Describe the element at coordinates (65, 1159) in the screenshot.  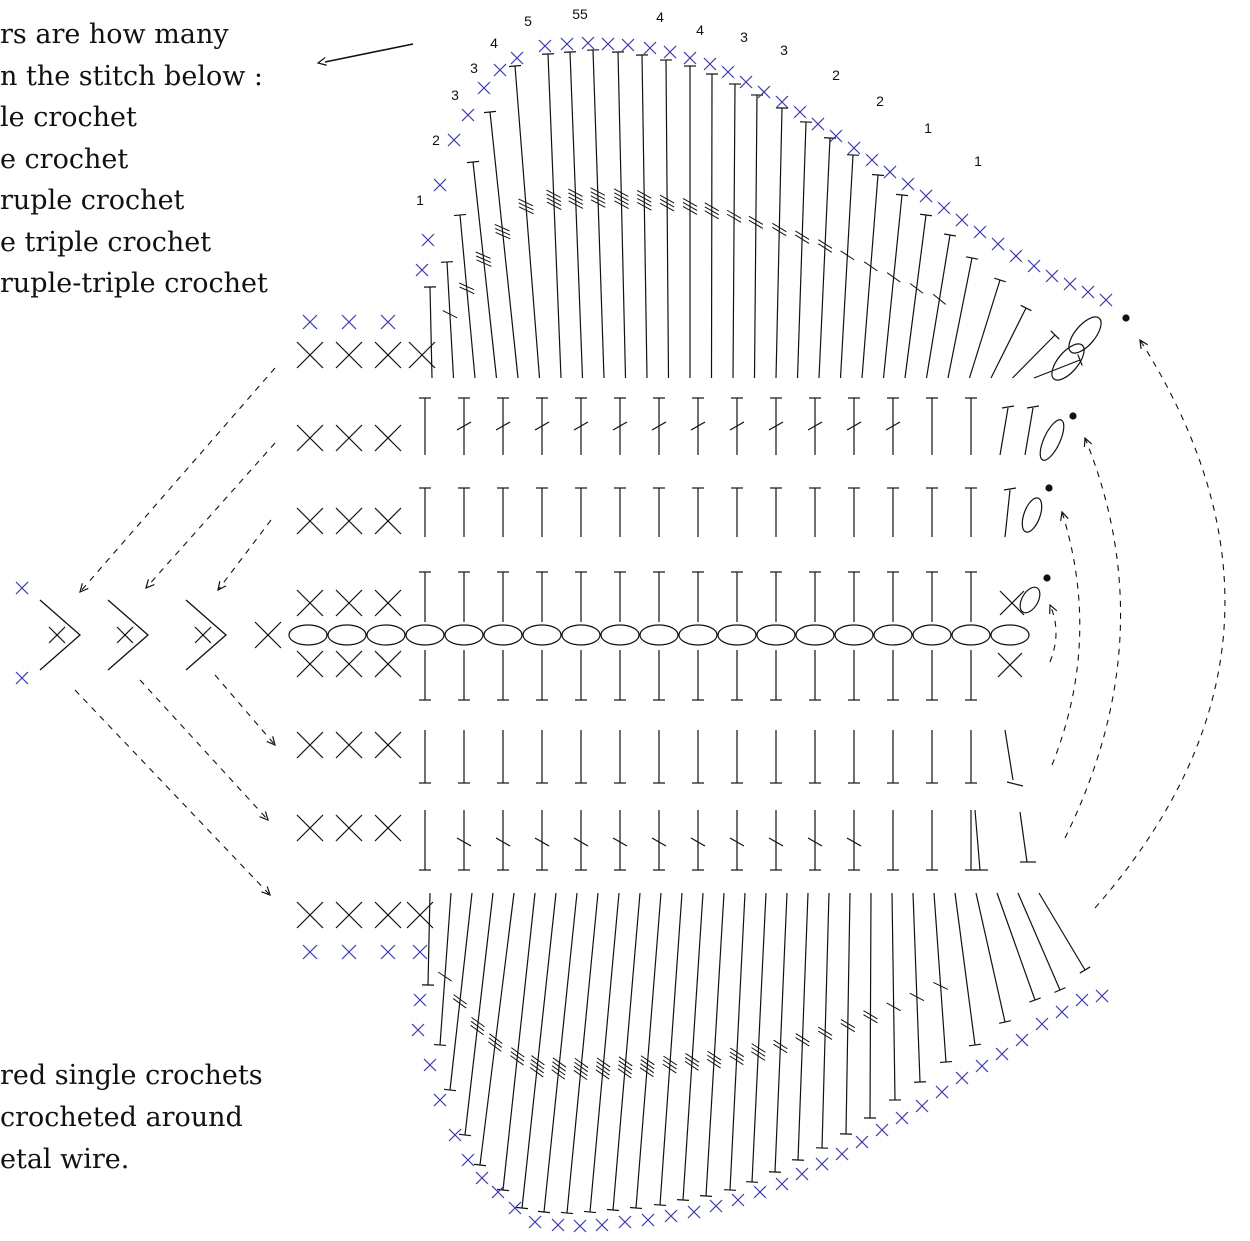
I see `note-line-3: etal wire.` at that location.